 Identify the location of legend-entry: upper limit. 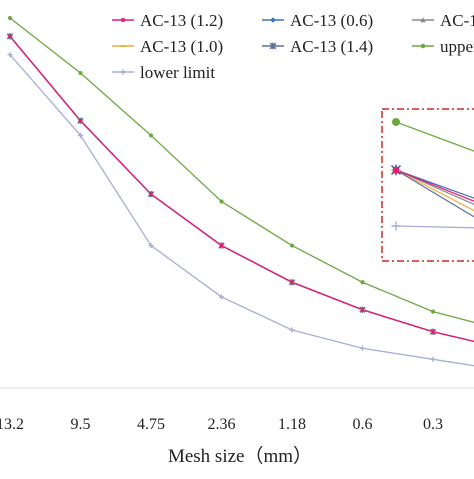
(443, 46).